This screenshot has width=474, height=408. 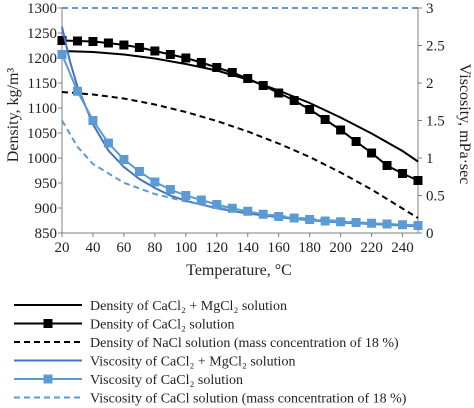 What do you see at coordinates (166, 380) in the screenshot?
I see `legend-label-4: Viscosity of CaCl₂ solution` at bounding box center [166, 380].